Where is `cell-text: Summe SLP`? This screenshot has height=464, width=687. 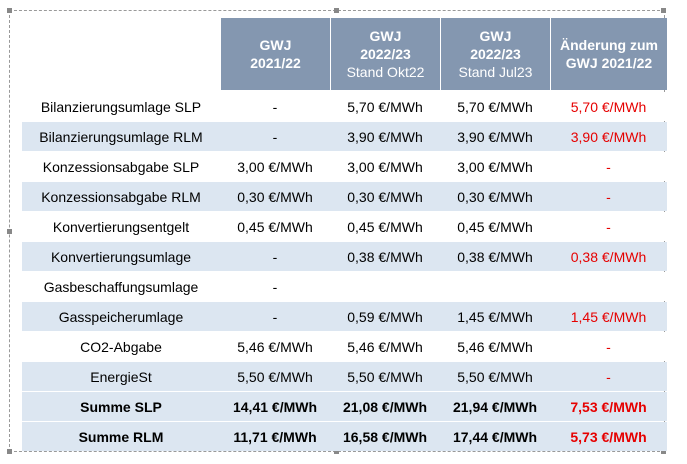 cell-text: Summe SLP is located at coordinates (121, 406).